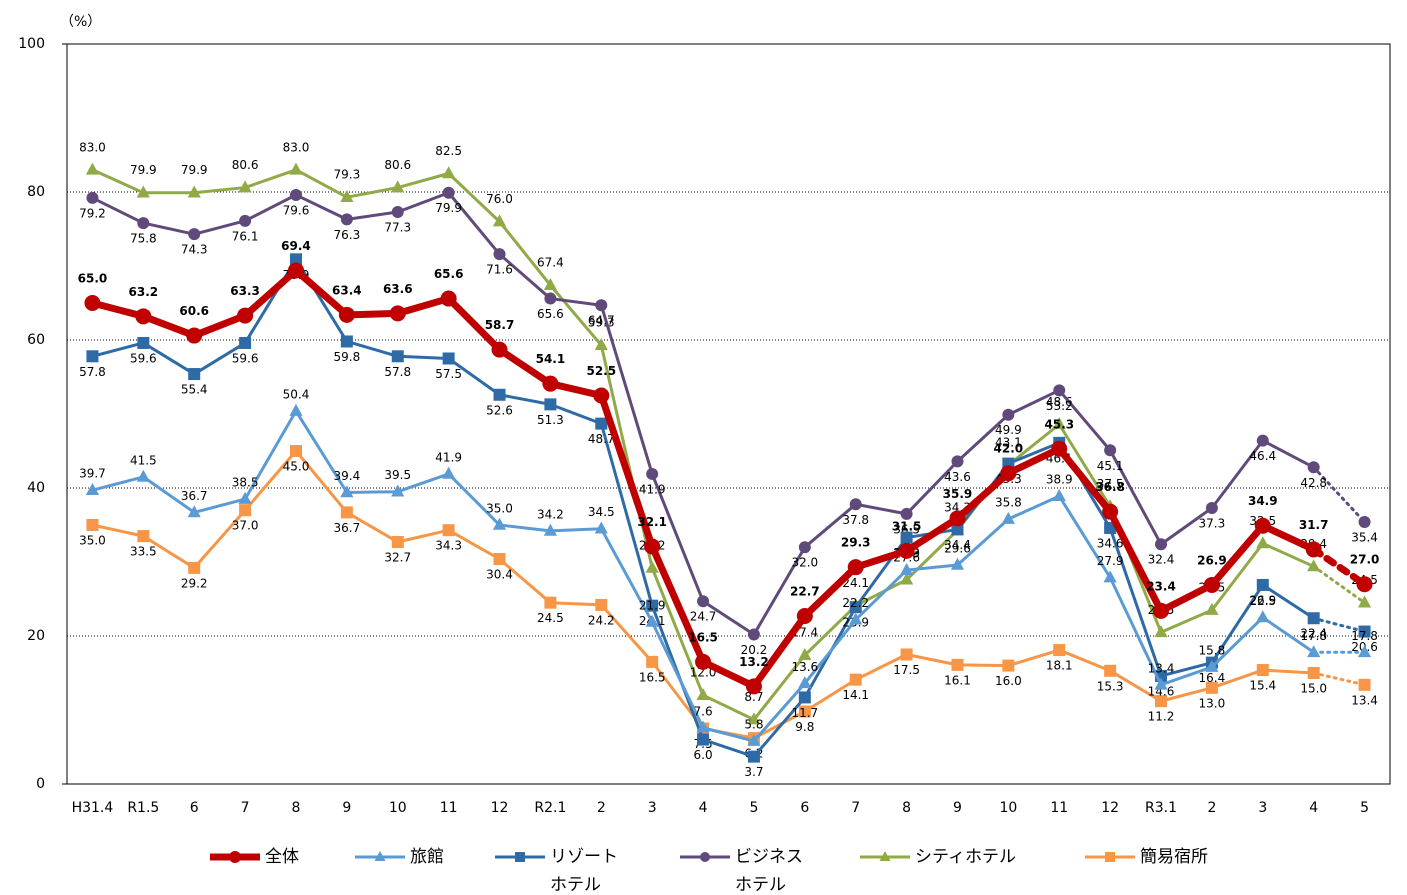 The image size is (1407, 895). What do you see at coordinates (957, 808) in the screenshot?
I see `x-tick-label: 9` at bounding box center [957, 808].